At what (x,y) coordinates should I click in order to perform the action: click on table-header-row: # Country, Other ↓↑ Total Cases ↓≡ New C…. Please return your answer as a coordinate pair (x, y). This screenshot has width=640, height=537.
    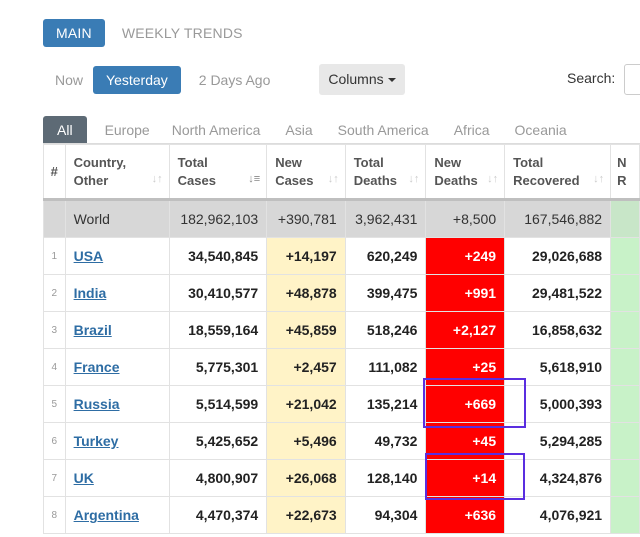
    Looking at the image, I should click on (341, 172).